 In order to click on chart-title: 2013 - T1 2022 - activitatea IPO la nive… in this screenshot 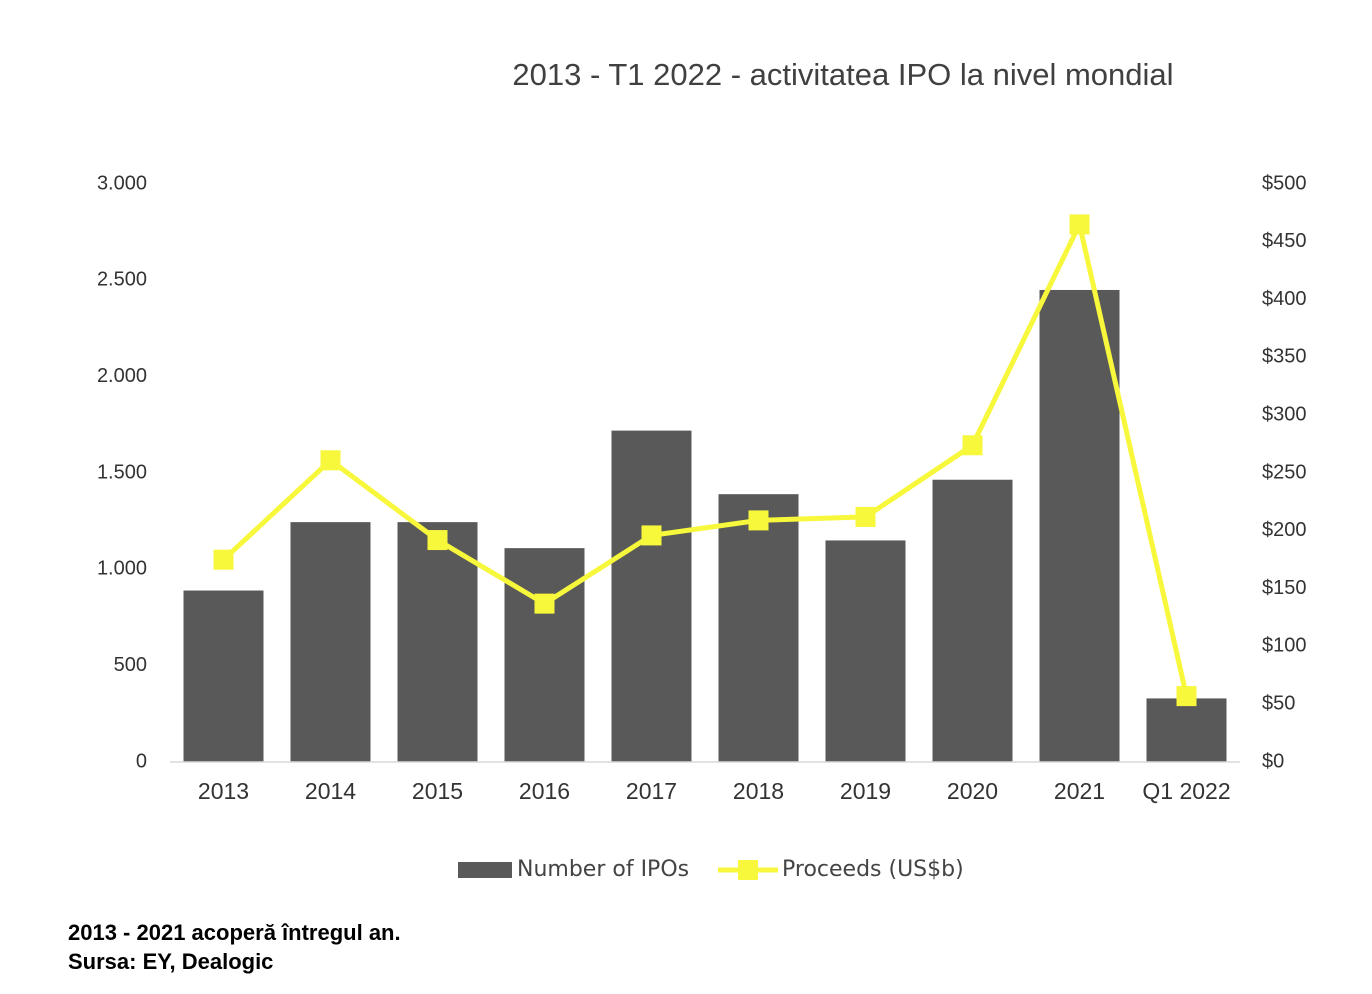, I will do `click(842, 74)`.